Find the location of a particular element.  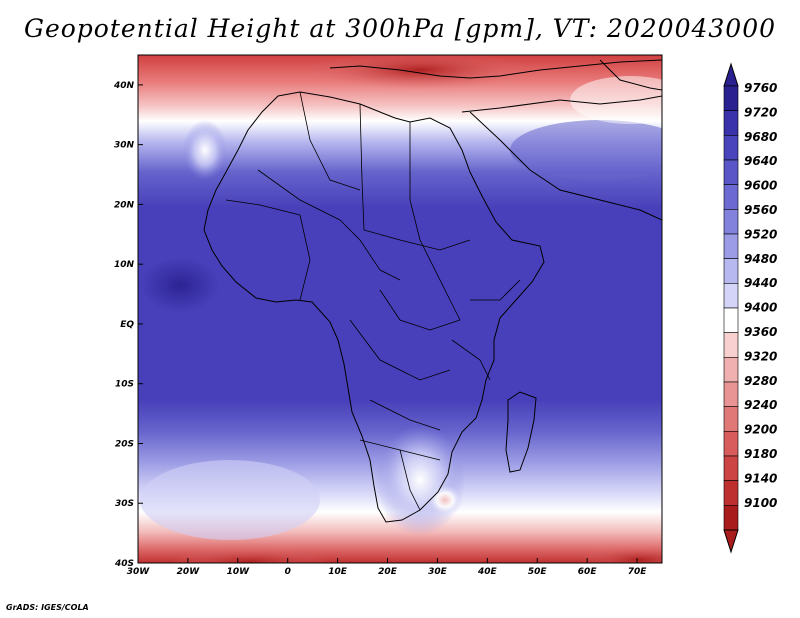

lon-tick-label: 50E is located at coordinates (538, 572).